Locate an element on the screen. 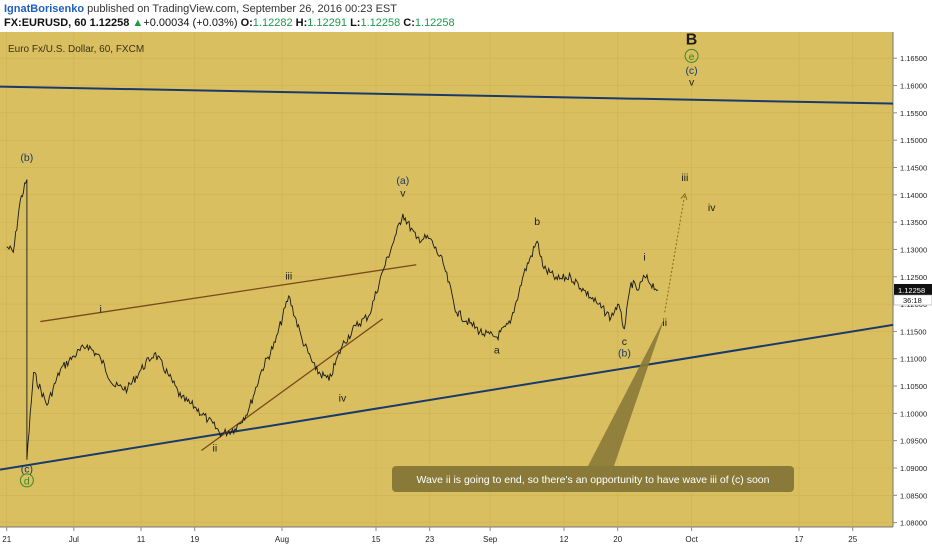 Image resolution: width=932 pixels, height=550 pixels. price-tick-label: 1.11500 is located at coordinates (913, 331).